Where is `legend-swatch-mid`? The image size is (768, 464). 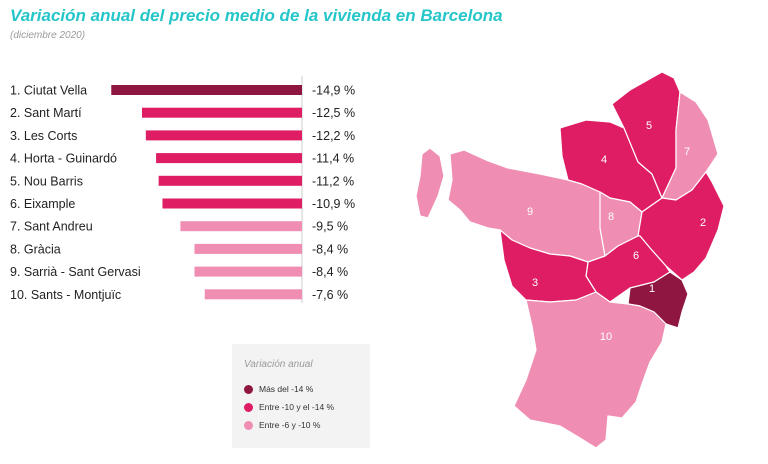 legend-swatch-mid is located at coordinates (248, 407).